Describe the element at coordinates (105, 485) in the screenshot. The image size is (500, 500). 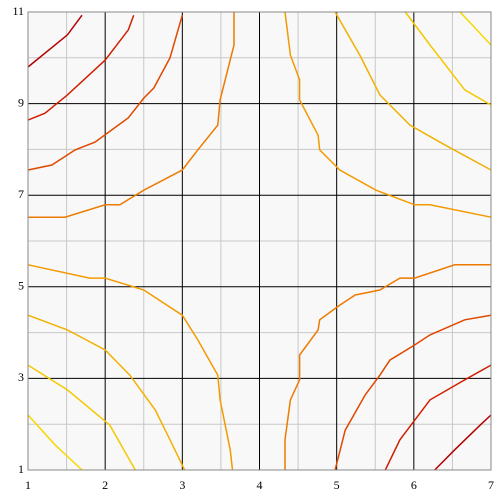
I see `x-tick-label: 2` at that location.